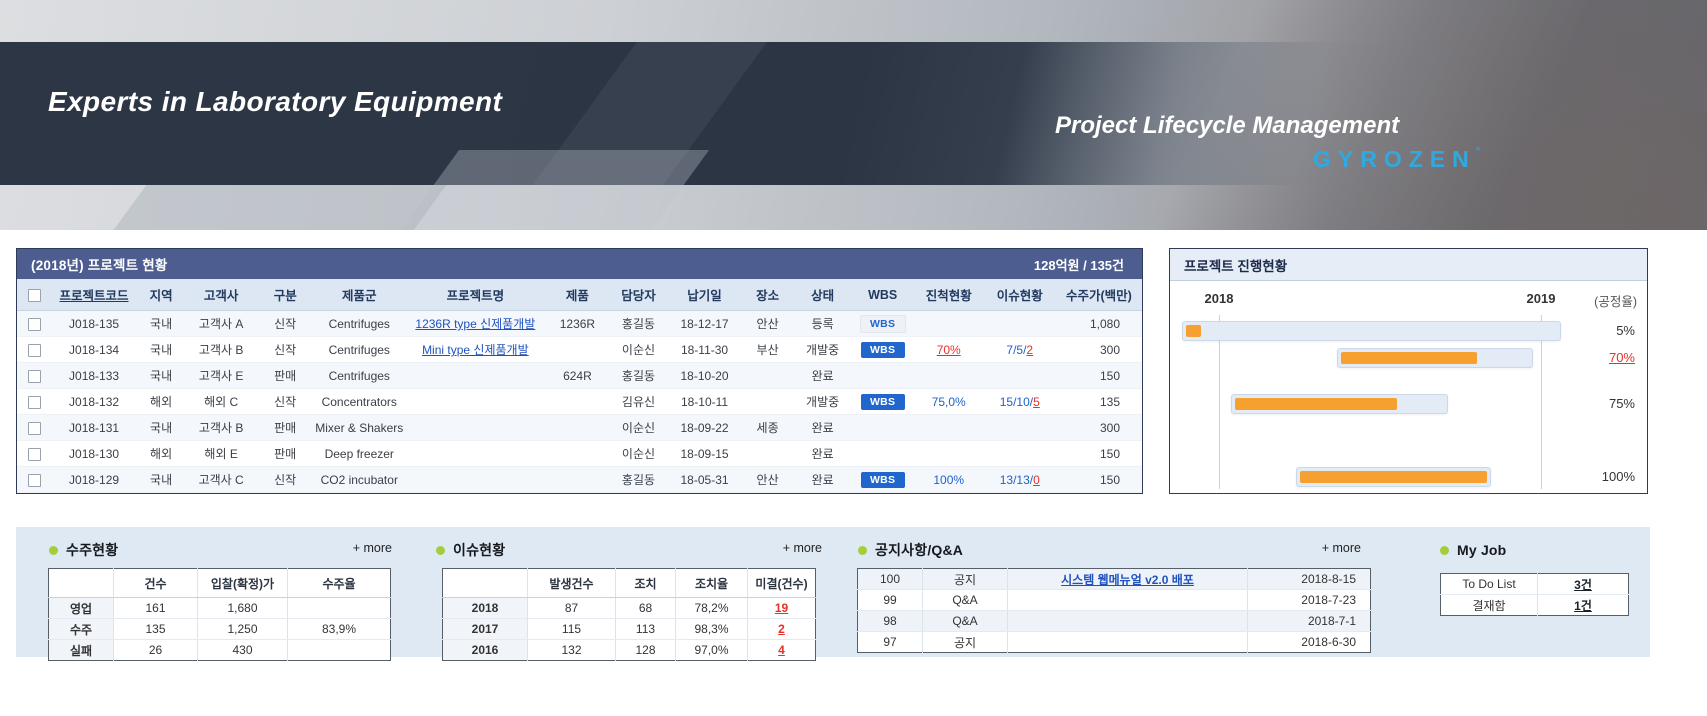 The width and height of the screenshot is (1707, 716). Describe the element at coordinates (1078, 265) in the screenshot. I see `project-panel-summary: 128억원 / 135건` at that location.